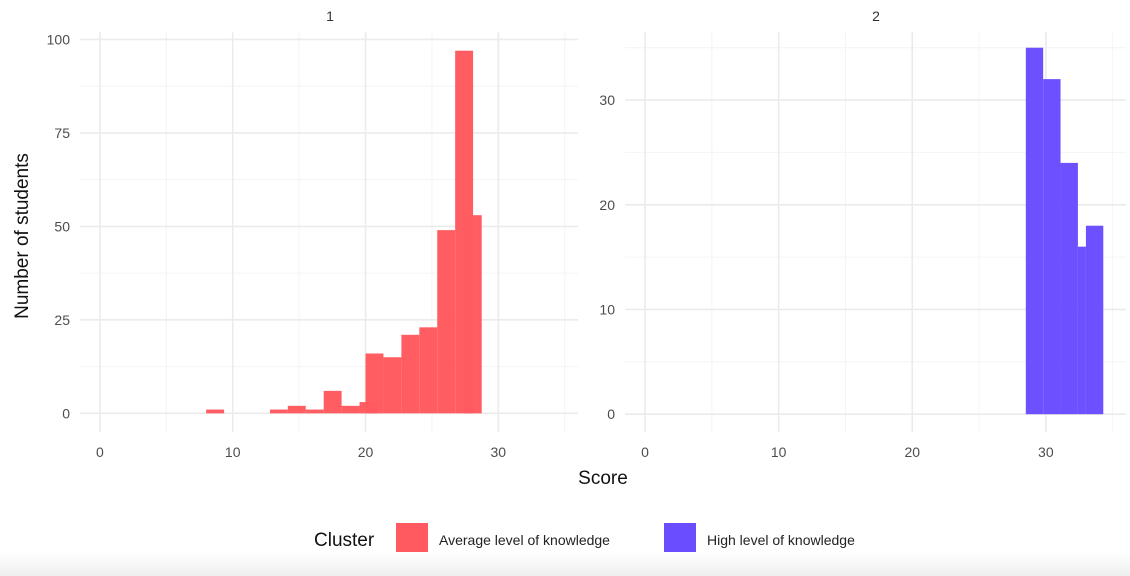 Image resolution: width=1130 pixels, height=576 pixels. What do you see at coordinates (22, 236) in the screenshot?
I see `y-axis-title: Number of students` at bounding box center [22, 236].